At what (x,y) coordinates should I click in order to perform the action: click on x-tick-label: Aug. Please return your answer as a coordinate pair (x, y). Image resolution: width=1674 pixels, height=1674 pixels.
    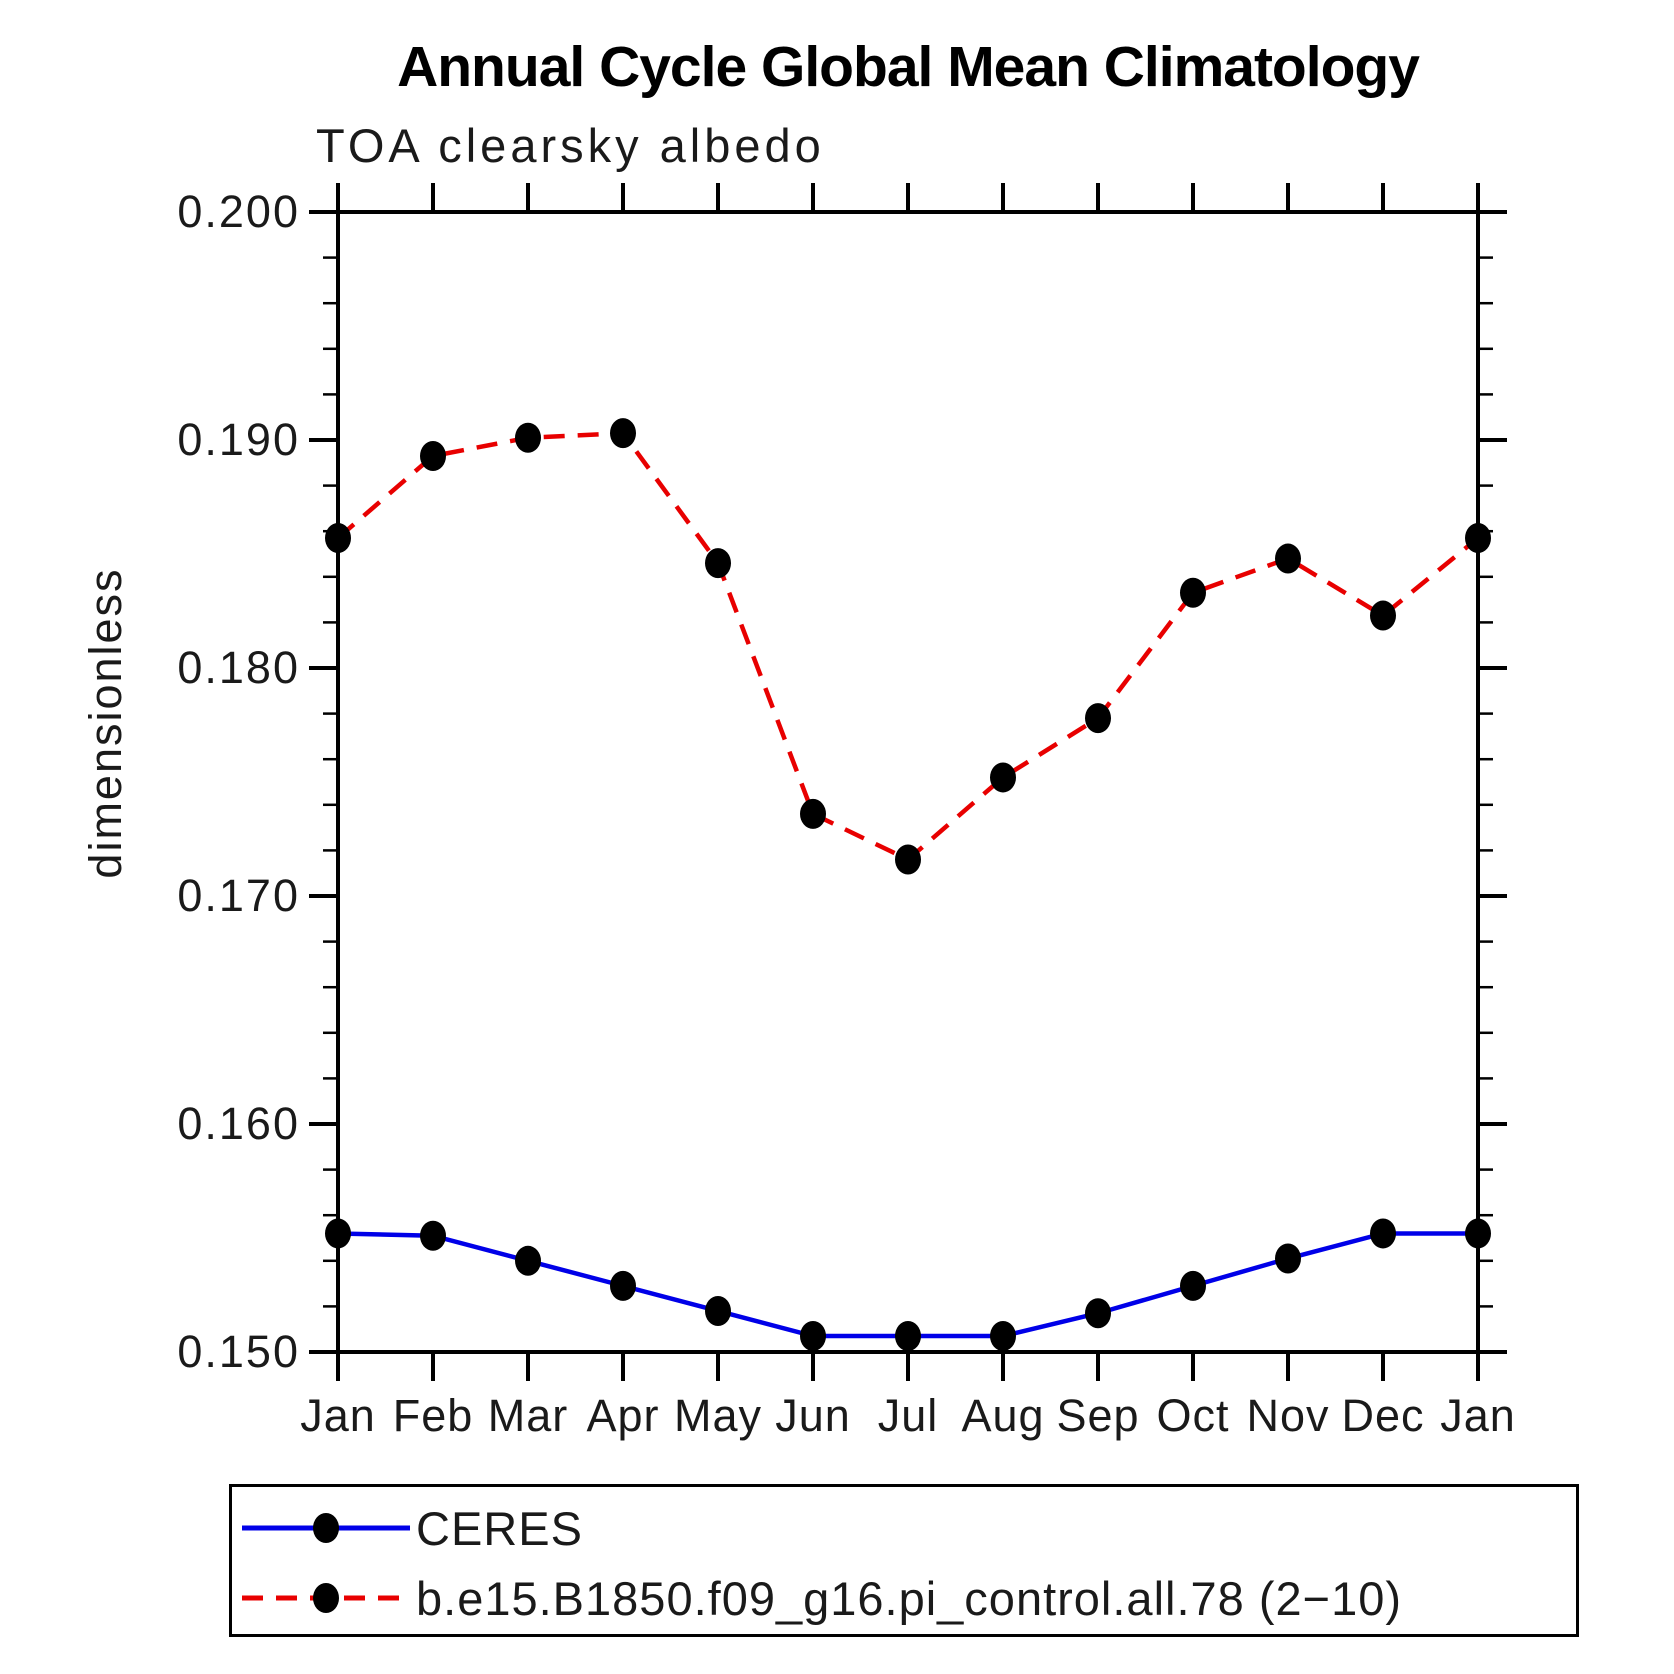
    Looking at the image, I should click on (1003, 1415).